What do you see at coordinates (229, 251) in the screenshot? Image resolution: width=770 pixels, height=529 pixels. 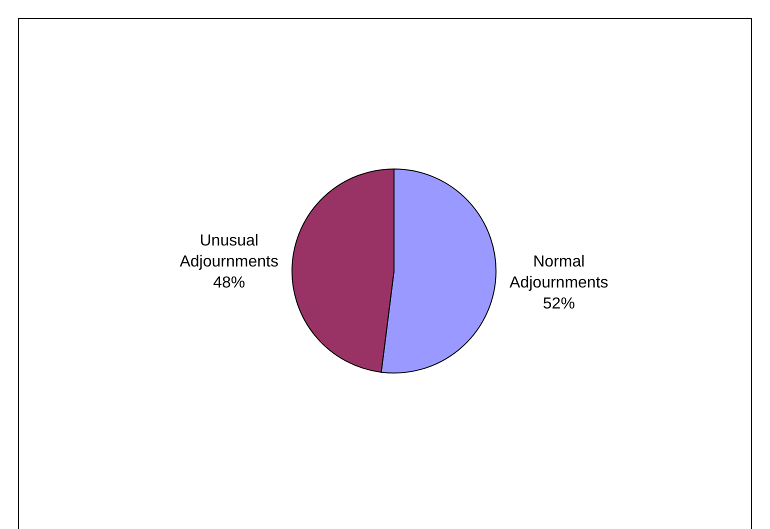 I see `slice-label: Unusual Adjournments` at bounding box center [229, 251].